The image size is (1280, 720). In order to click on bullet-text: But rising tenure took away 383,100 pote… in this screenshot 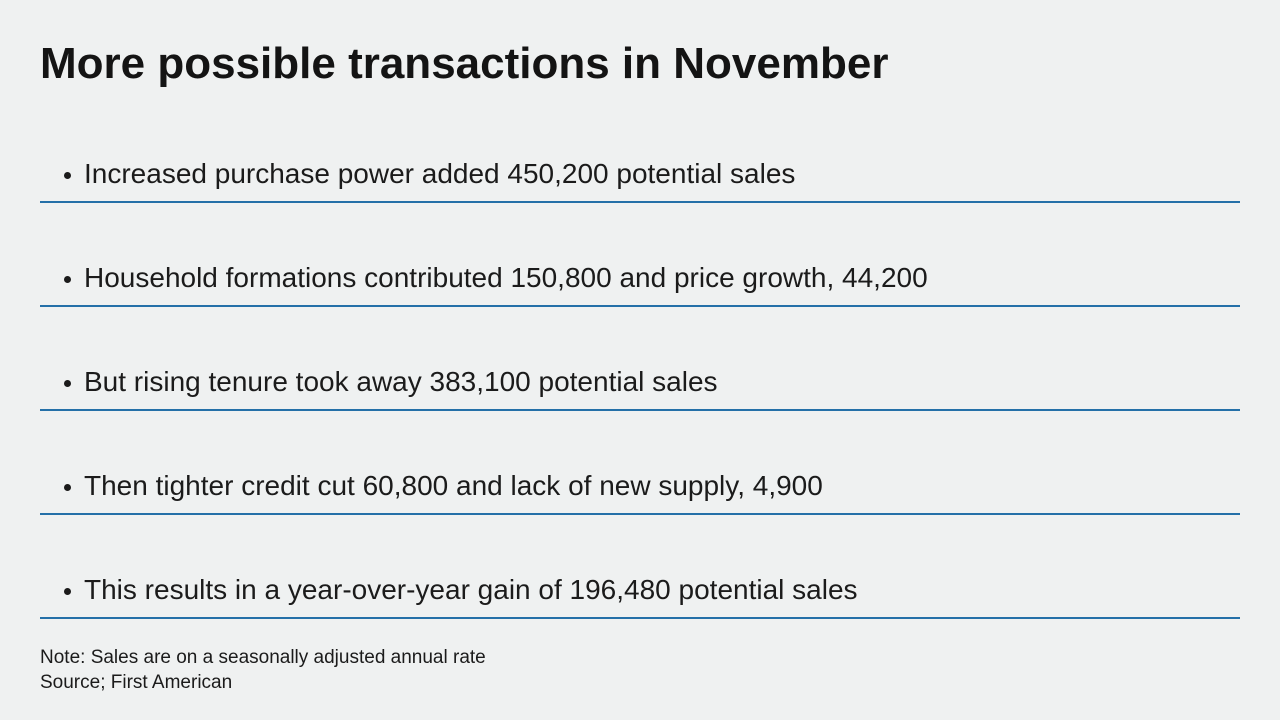, I will do `click(401, 381)`.